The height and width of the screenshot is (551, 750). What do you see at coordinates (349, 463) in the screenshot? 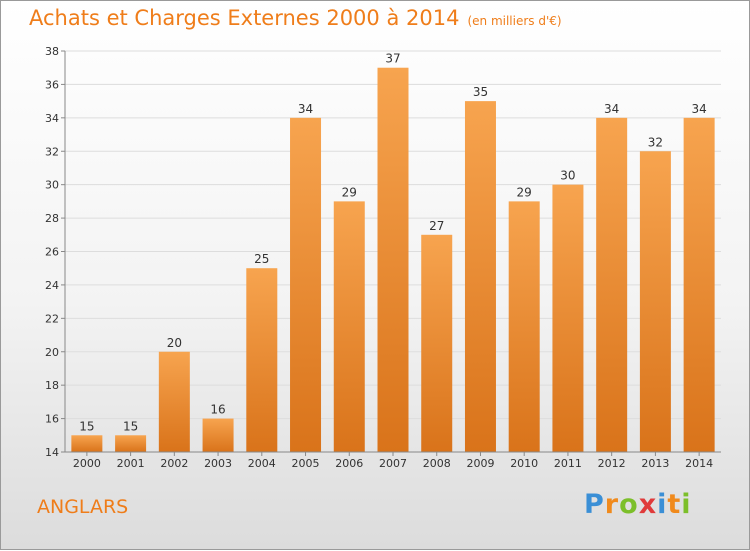
I see `x-tick-label: 2006` at bounding box center [349, 463].